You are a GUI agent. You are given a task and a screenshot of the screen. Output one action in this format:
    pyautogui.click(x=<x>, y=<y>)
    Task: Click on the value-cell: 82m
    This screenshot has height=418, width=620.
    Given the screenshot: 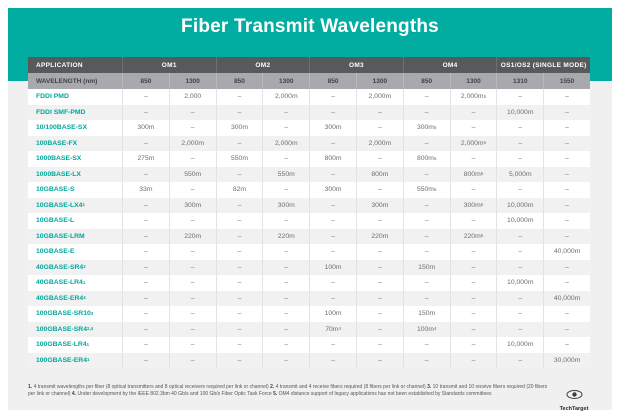 What is the action you would take?
    pyautogui.click(x=239, y=190)
    